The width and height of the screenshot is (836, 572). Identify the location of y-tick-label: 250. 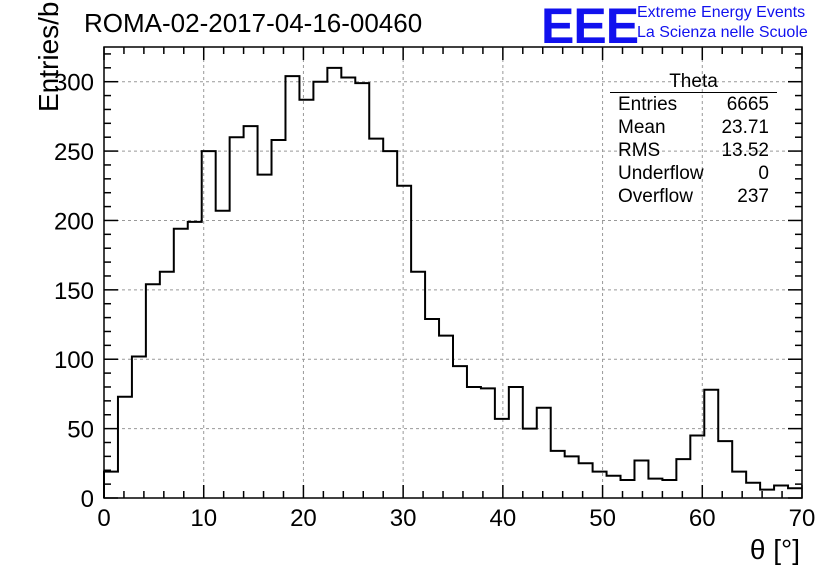
(74, 152).